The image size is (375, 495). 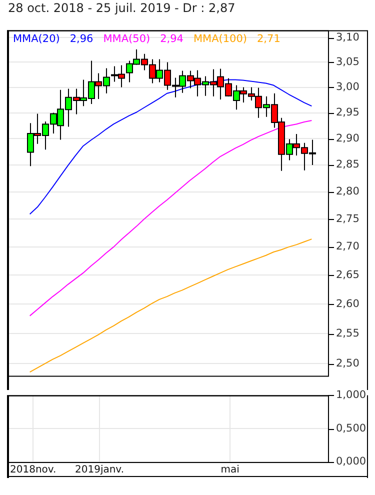 What do you see at coordinates (348, 138) in the screenshot?
I see `y-tick-label: 2,90` at bounding box center [348, 138].